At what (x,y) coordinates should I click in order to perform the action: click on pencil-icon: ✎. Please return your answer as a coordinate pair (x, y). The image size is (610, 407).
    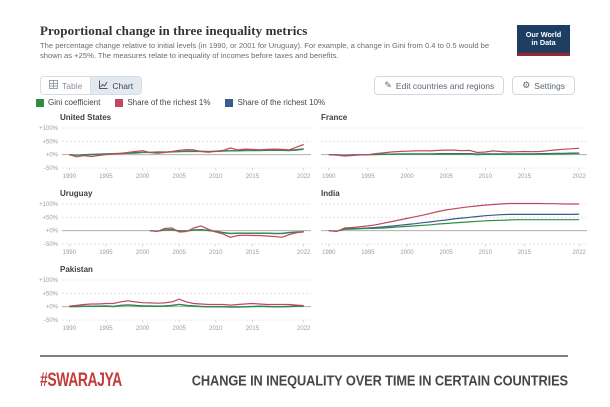
    Looking at the image, I should click on (388, 85).